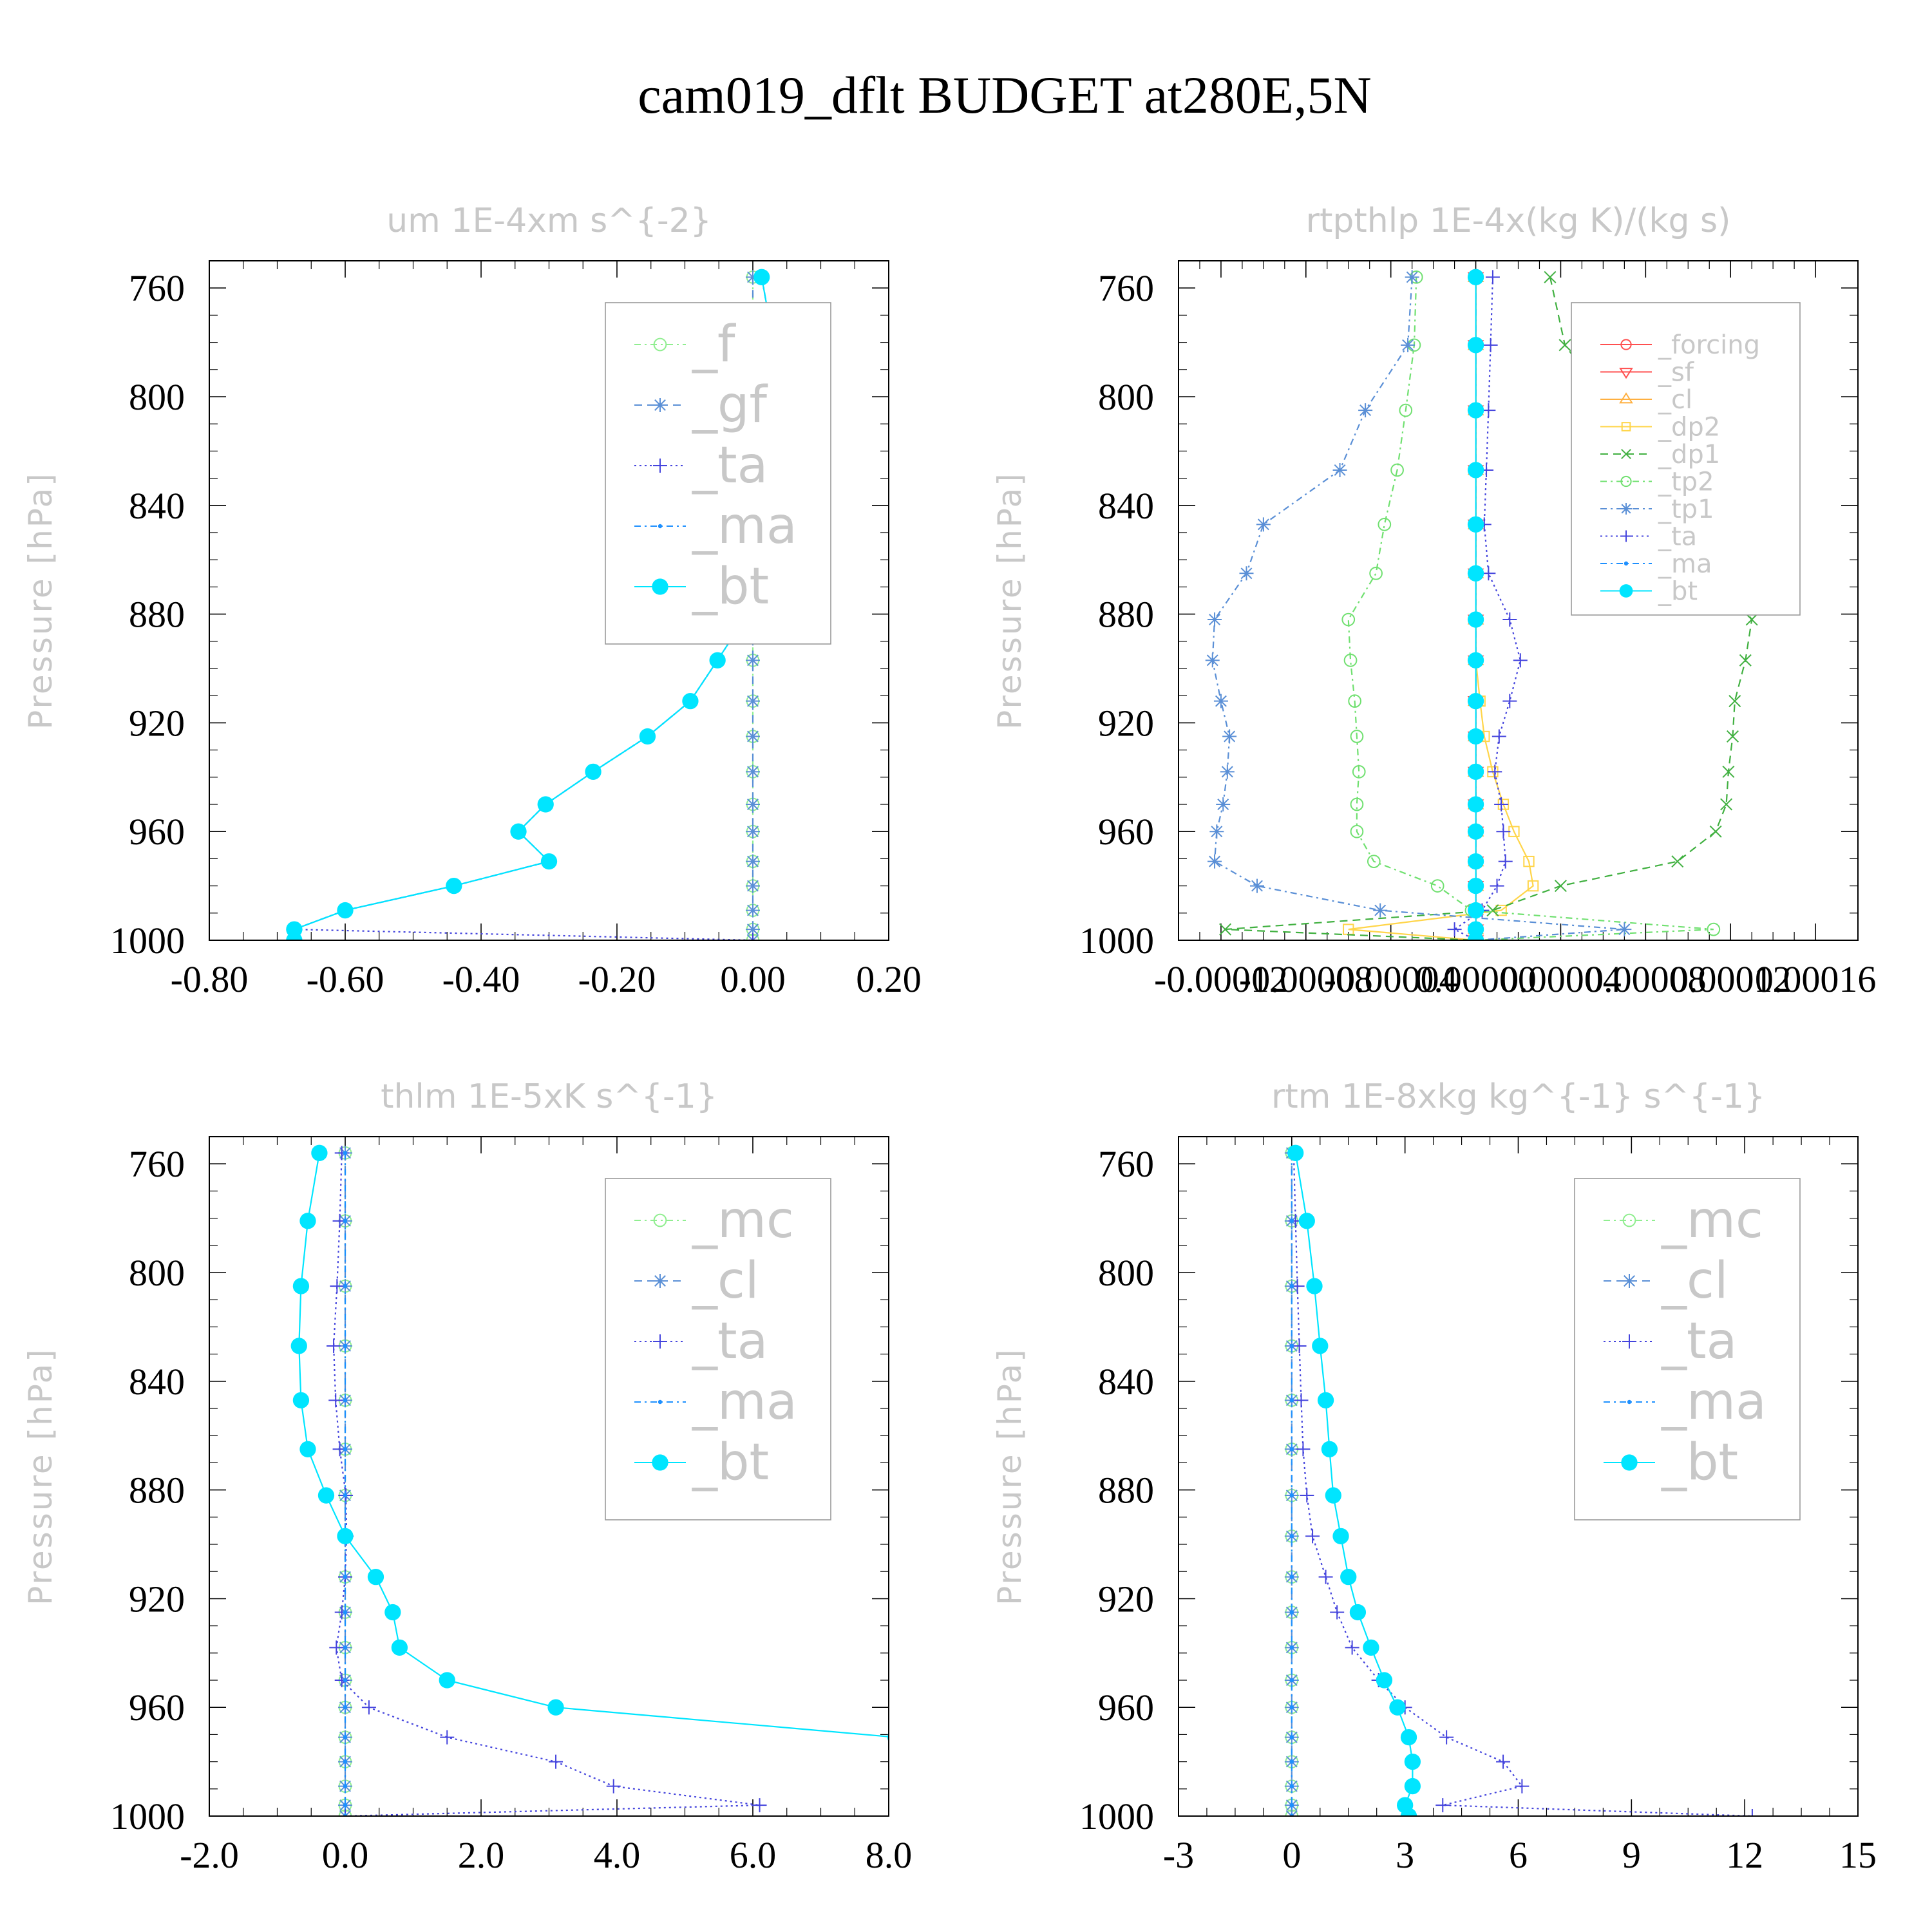 This screenshot has width=1932, height=1932. I want to click on y-tick-label: 920, so click(1126, 723).